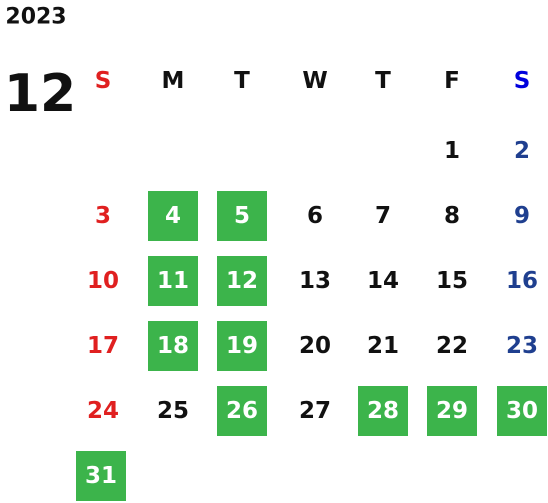 The height and width of the screenshot is (503, 548). What do you see at coordinates (452, 281) in the screenshot?
I see `day: 15` at bounding box center [452, 281].